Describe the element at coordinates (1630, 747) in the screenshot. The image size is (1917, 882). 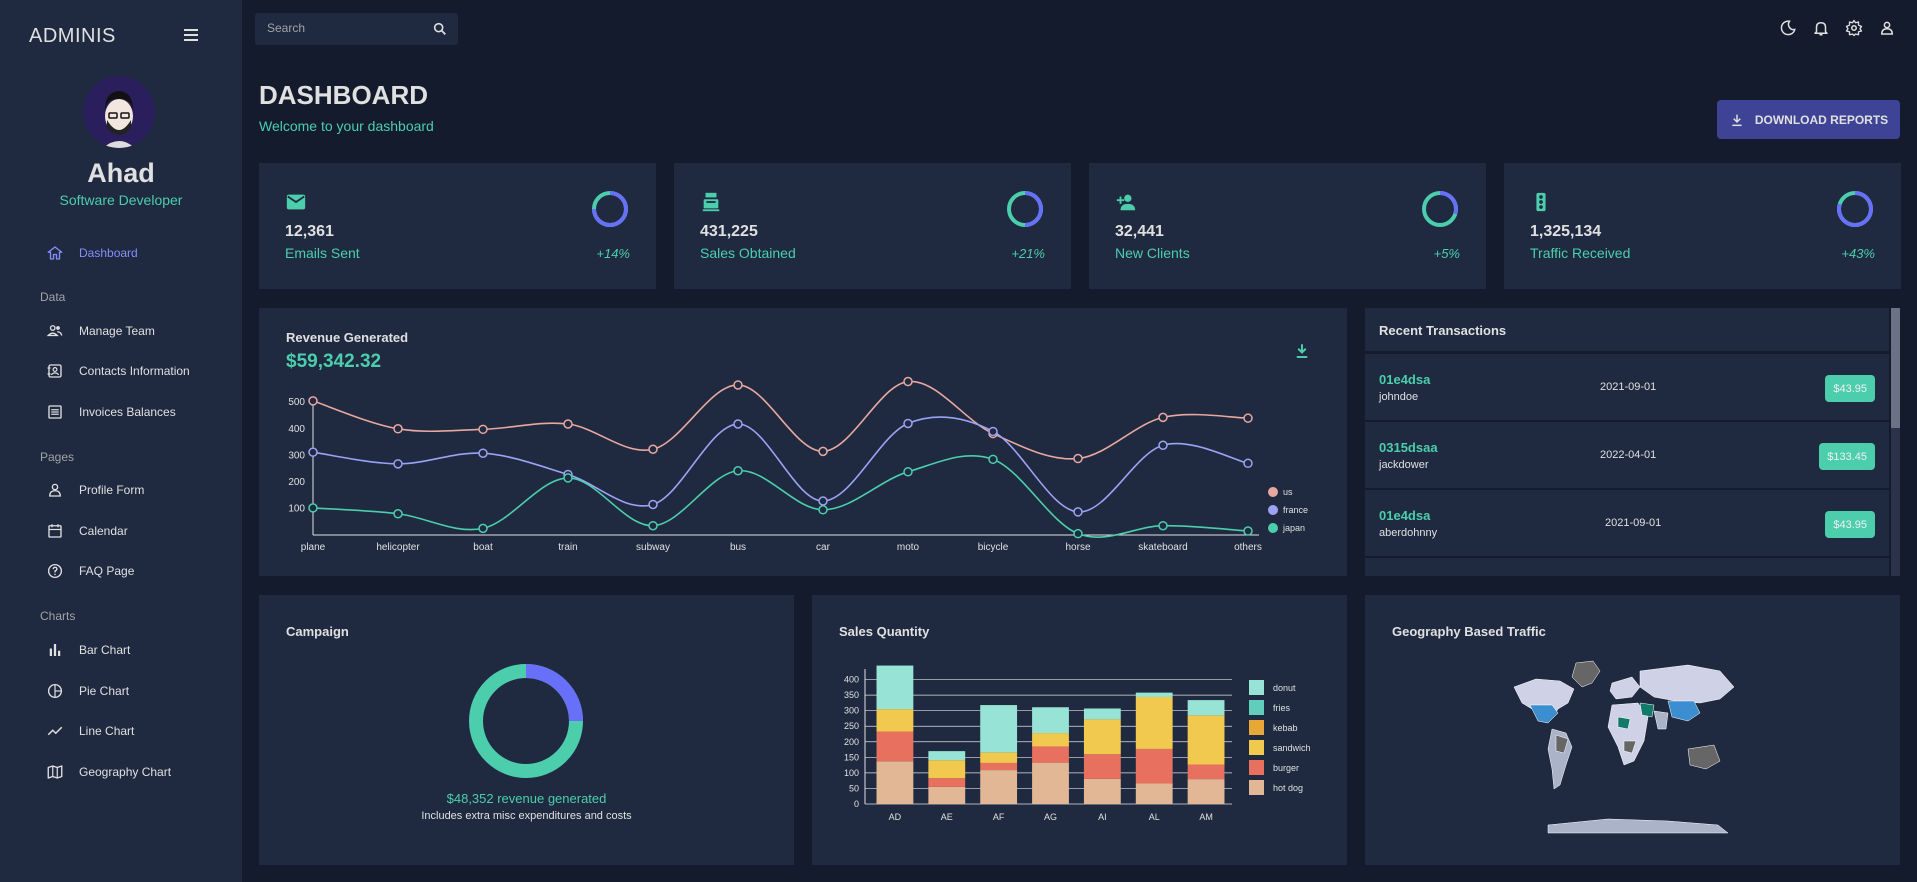
I see `map-region-southern-africa` at that location.